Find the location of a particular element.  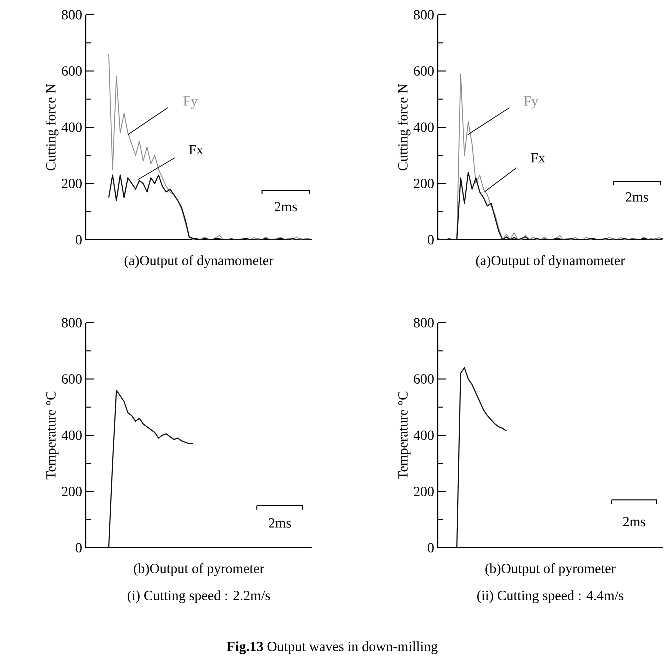

text: Fig.13 Output waves in down-milling is located at coordinates (332, 648).